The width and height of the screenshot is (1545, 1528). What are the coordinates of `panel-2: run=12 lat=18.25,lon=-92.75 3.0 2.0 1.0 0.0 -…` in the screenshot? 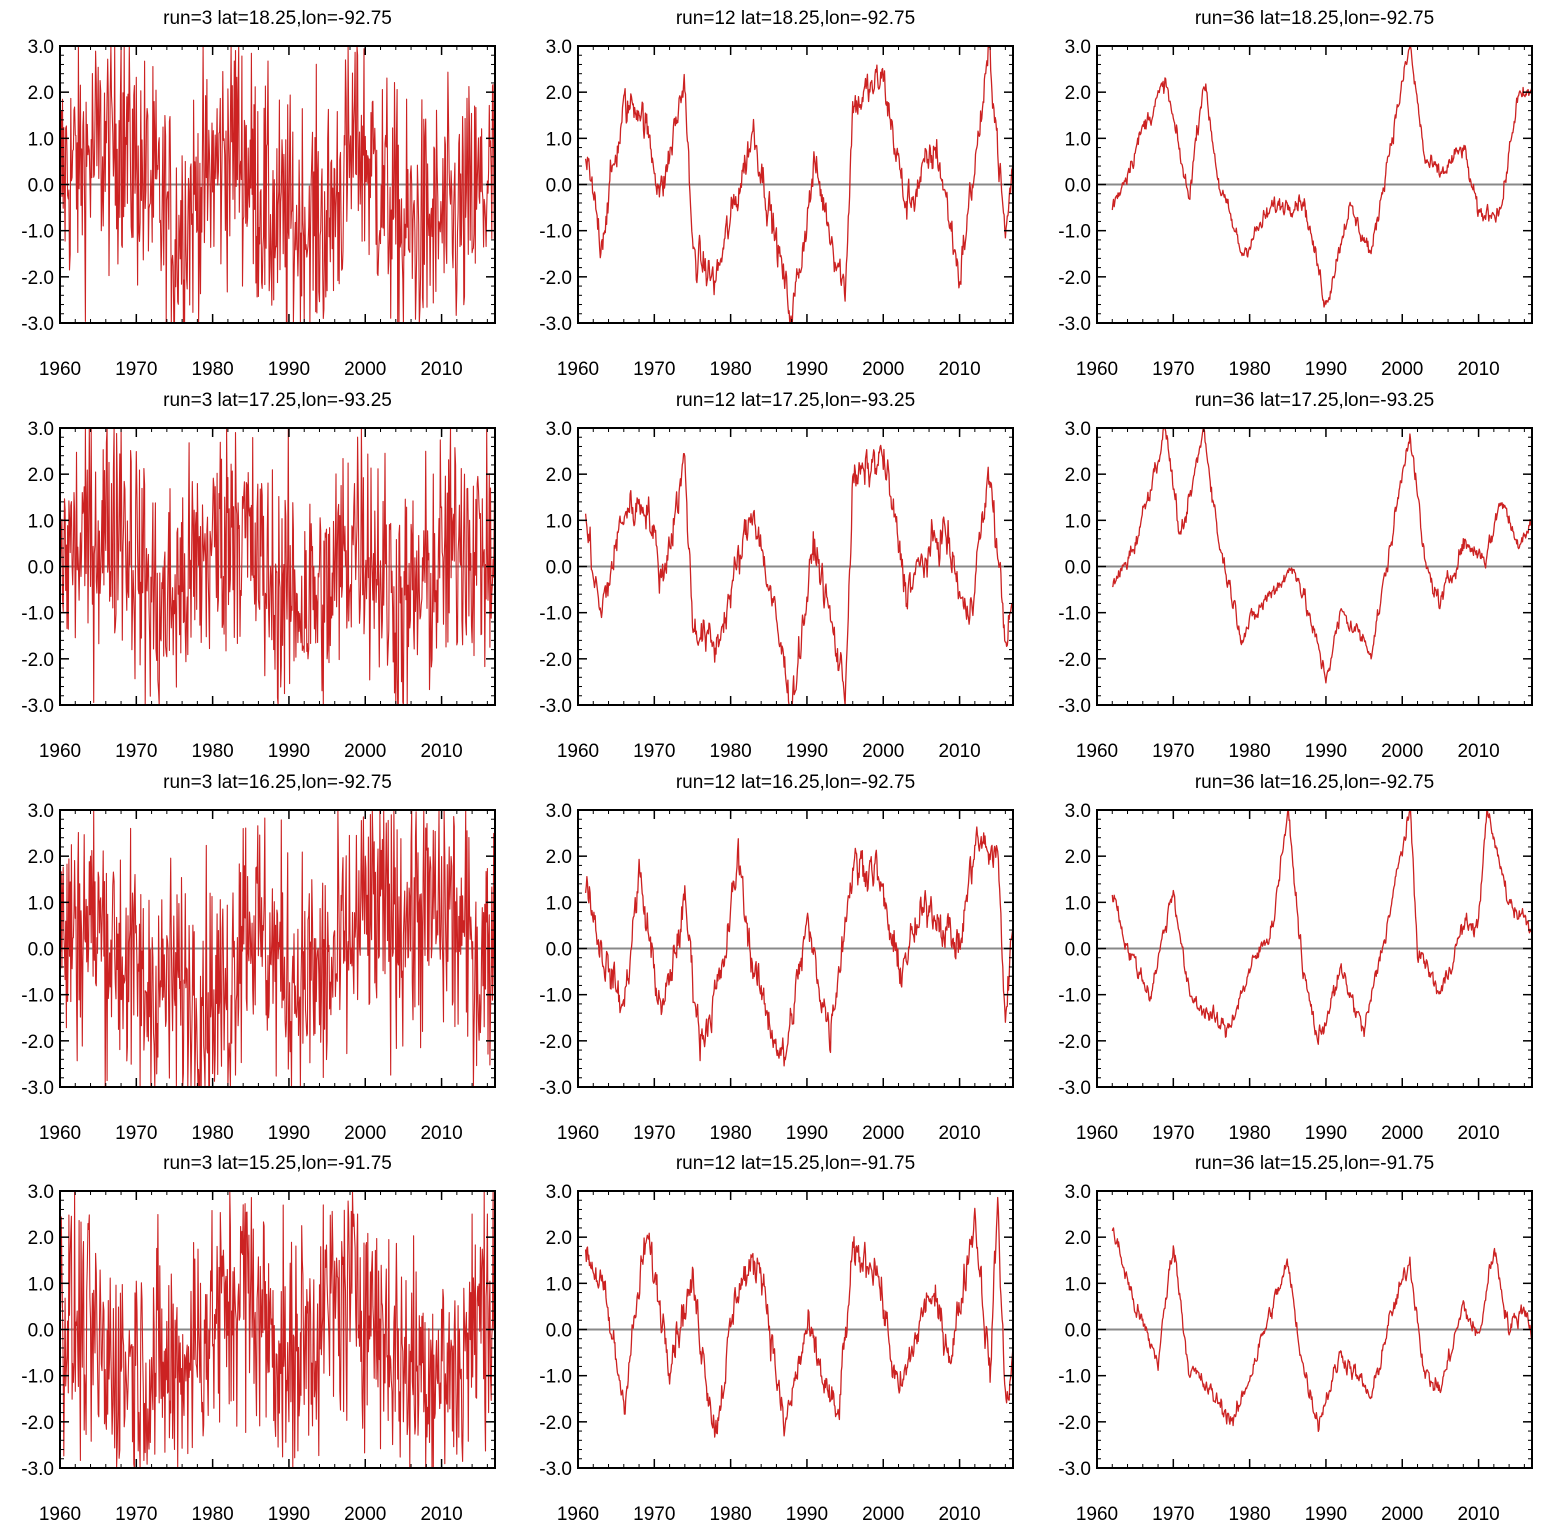 It's located at (776, 194).